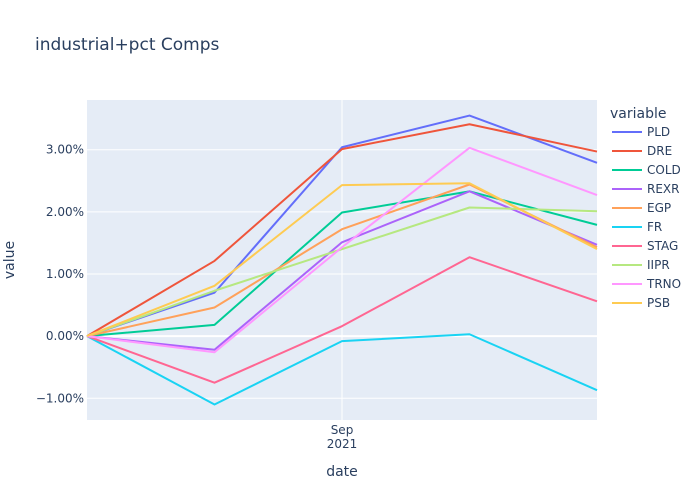 The image size is (700, 500). Describe the element at coordinates (645, 189) in the screenshot. I see `legend-item-rexr: REXR` at that location.